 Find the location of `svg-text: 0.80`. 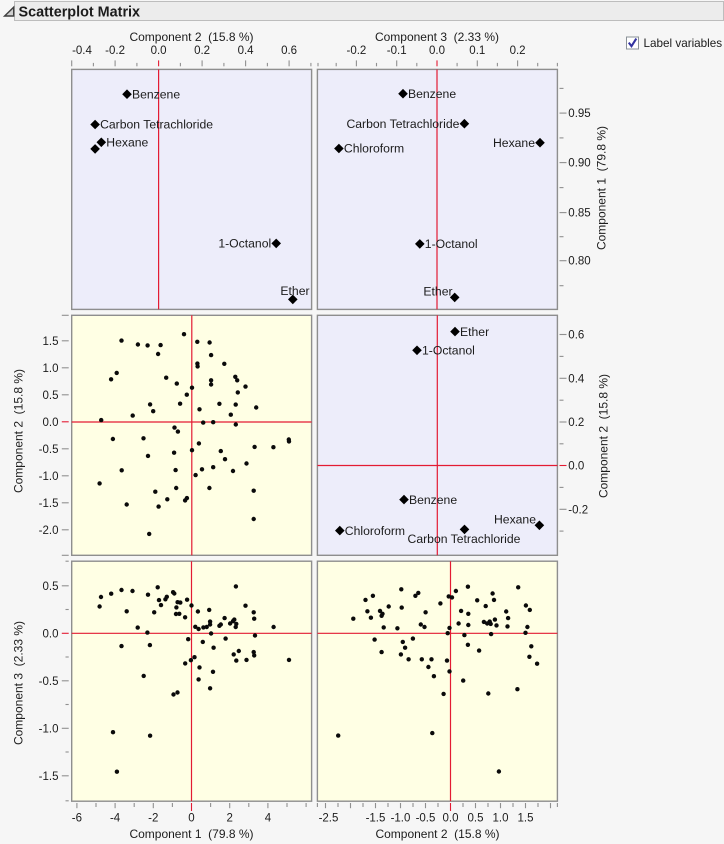

svg-text: 0.80 is located at coordinates (579, 262).